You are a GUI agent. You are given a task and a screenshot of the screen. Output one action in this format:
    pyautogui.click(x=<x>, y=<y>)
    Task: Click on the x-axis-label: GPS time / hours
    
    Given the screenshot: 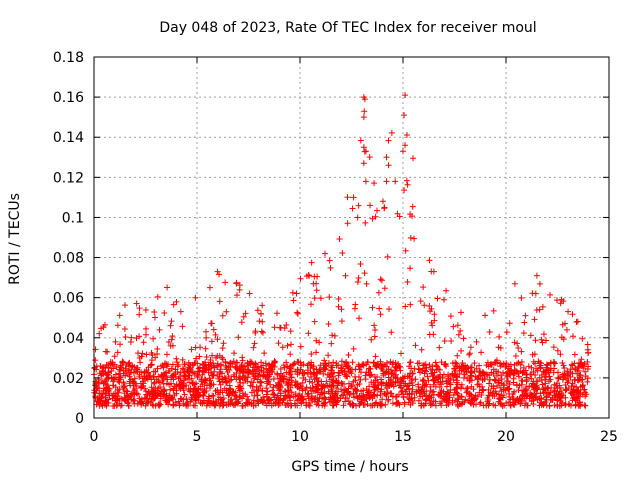 What is the action you would take?
    pyautogui.click(x=349, y=467)
    